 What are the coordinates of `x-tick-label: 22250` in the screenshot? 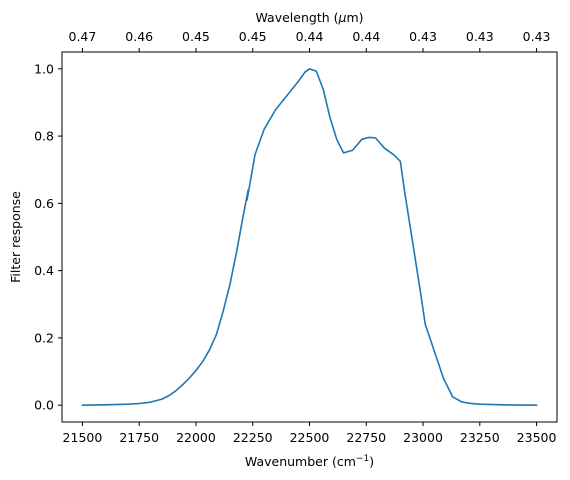 It's located at (253, 437).